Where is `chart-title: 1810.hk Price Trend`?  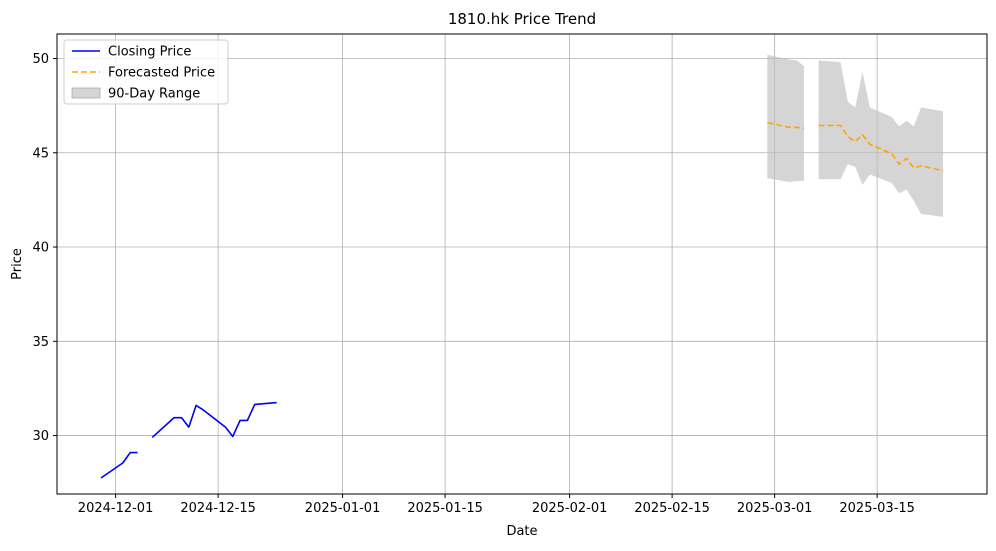 chart-title: 1810.hk Price Trend is located at coordinates (522, 19).